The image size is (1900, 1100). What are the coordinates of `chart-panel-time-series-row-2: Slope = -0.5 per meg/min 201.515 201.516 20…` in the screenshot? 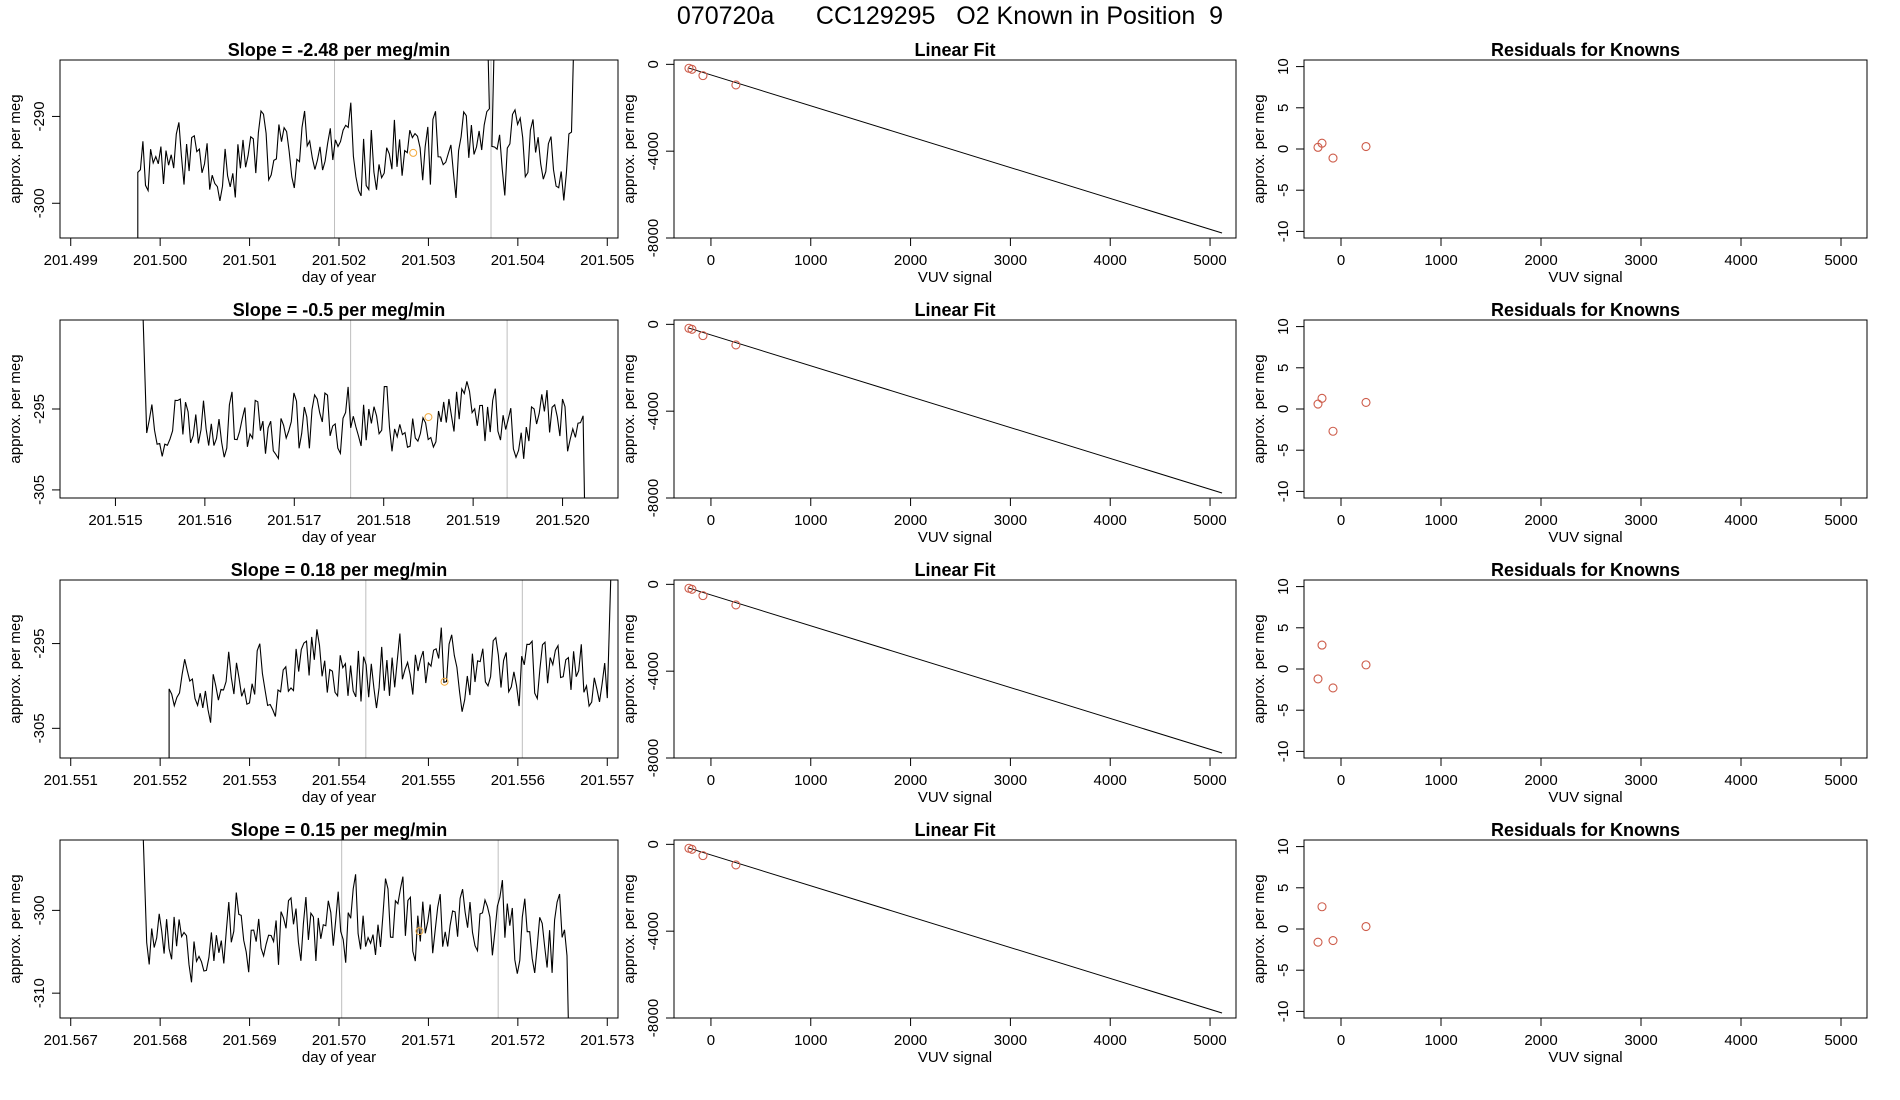 It's located at (313, 423).